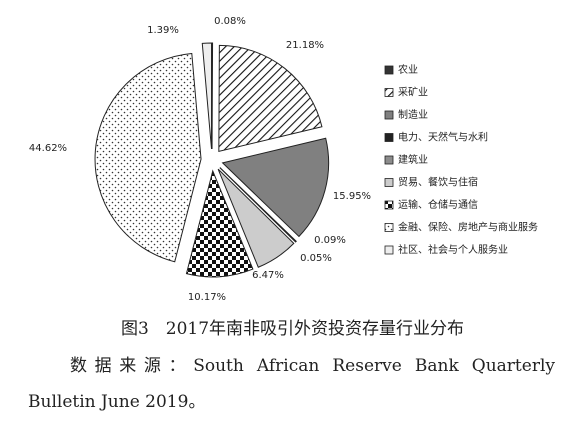 This screenshot has height=428, width=585. I want to click on figure-caption: 图3 2017年南非吸引外资投资存量行业分布, so click(292, 329).